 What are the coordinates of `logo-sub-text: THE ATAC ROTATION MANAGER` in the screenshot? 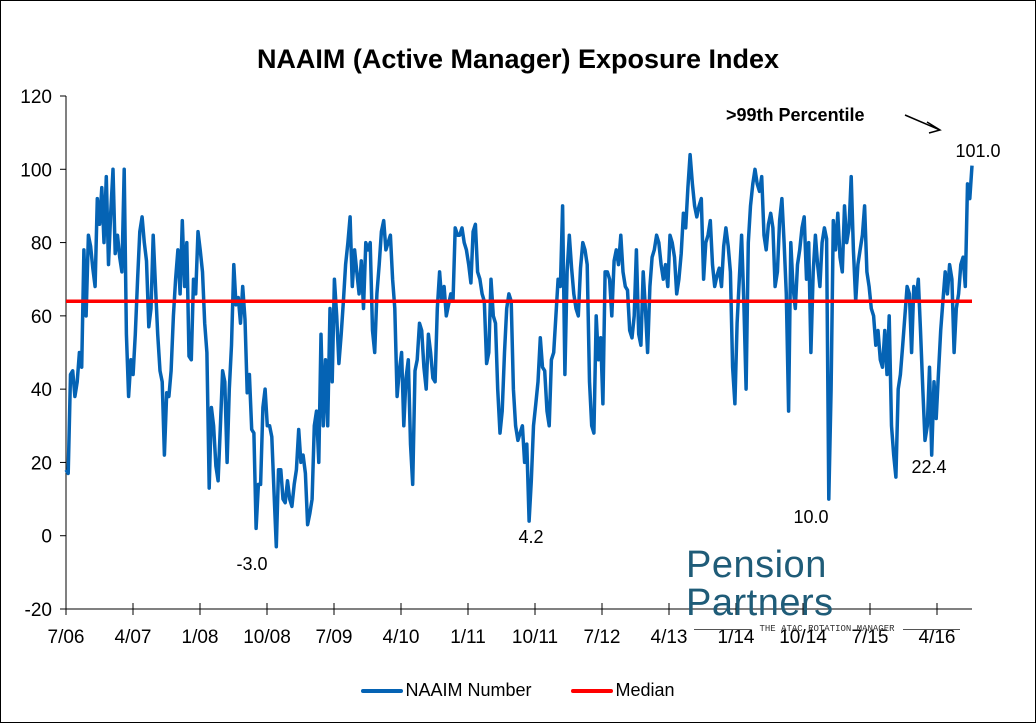 It's located at (827, 629).